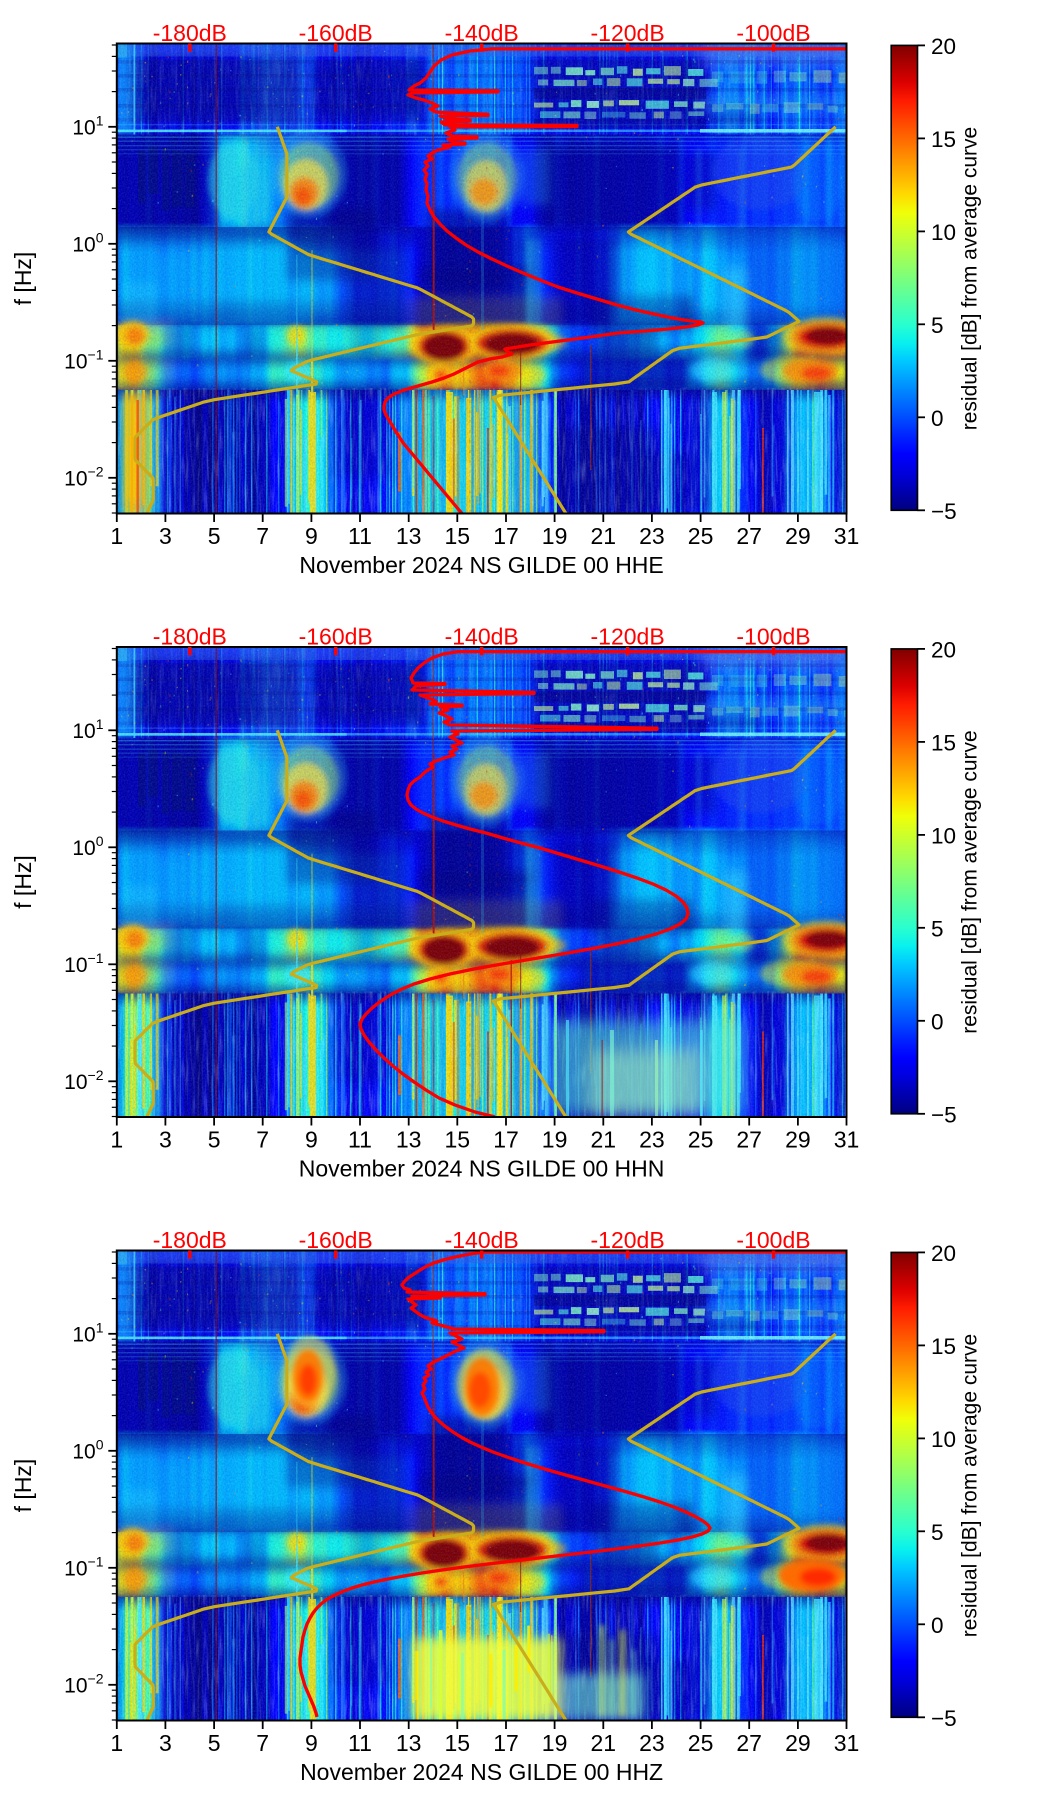 The height and width of the screenshot is (1806, 1052). I want to click on svg-text: 100, so click(87, 846).